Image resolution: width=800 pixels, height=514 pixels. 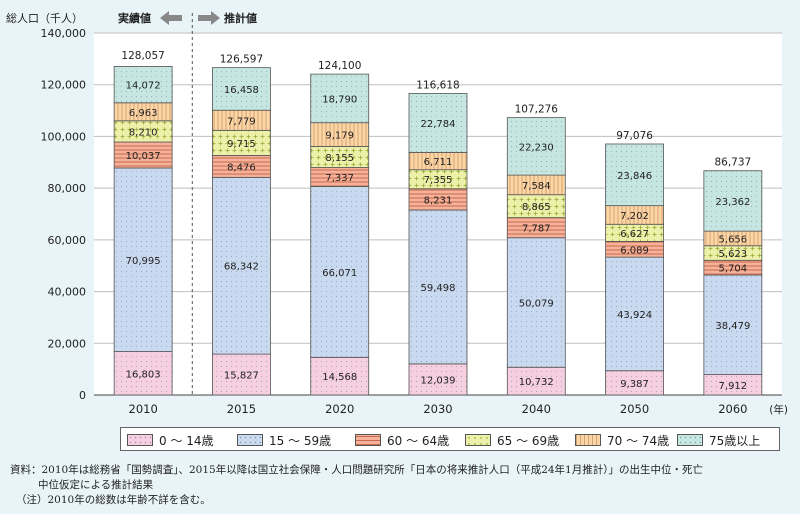 What do you see at coordinates (143, 113) in the screenshot?
I see `data-label: 6,963` at bounding box center [143, 113].